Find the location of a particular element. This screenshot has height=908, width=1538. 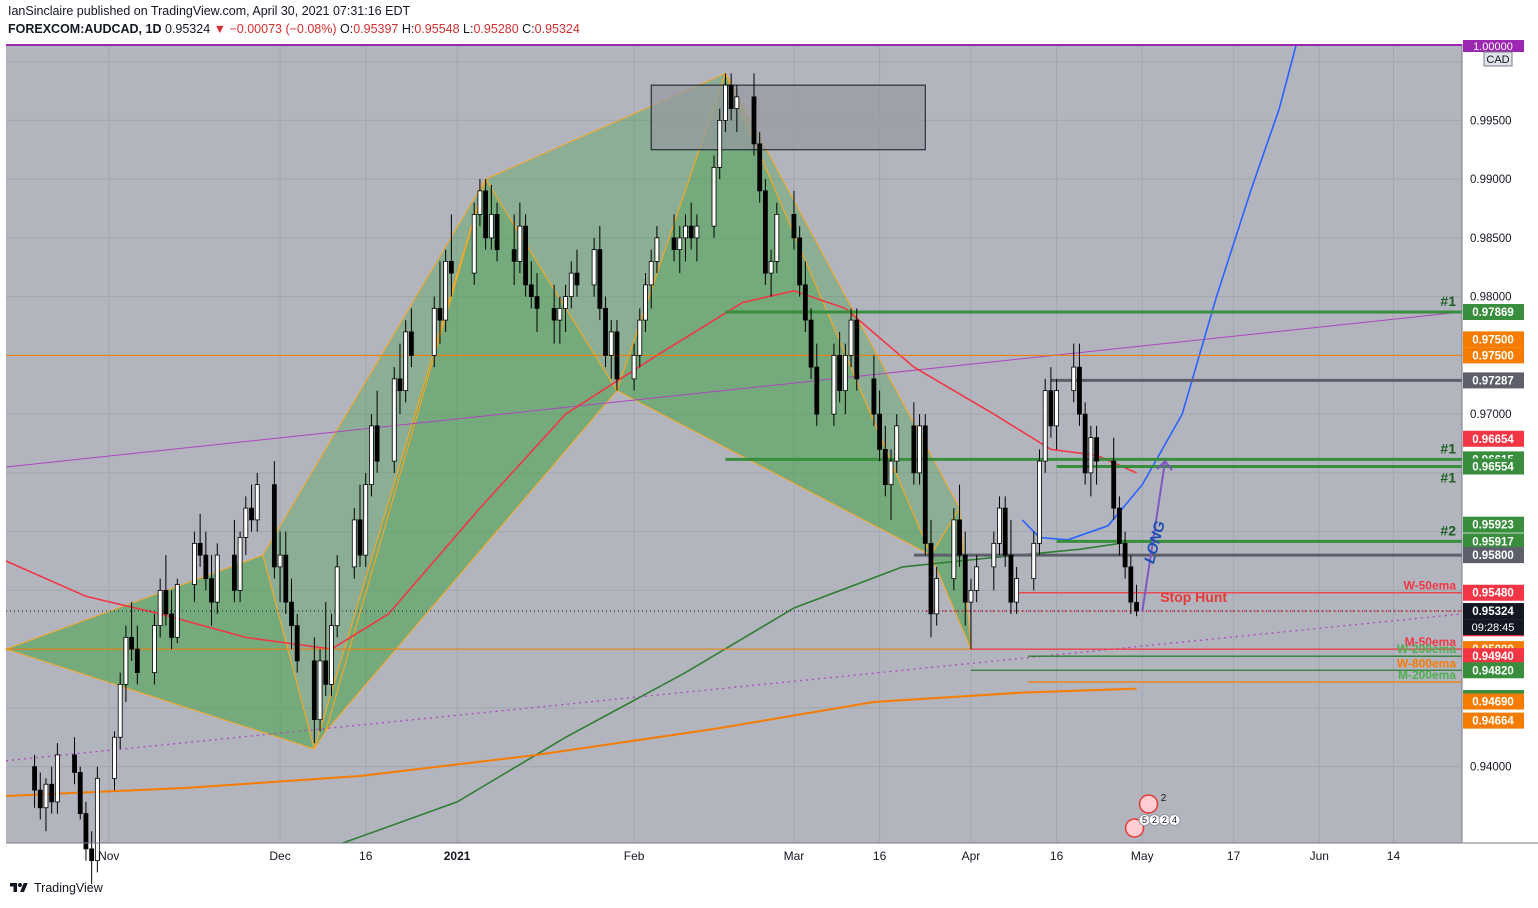

target-price-tag: 1.00000 is located at coordinates (1493, 47).